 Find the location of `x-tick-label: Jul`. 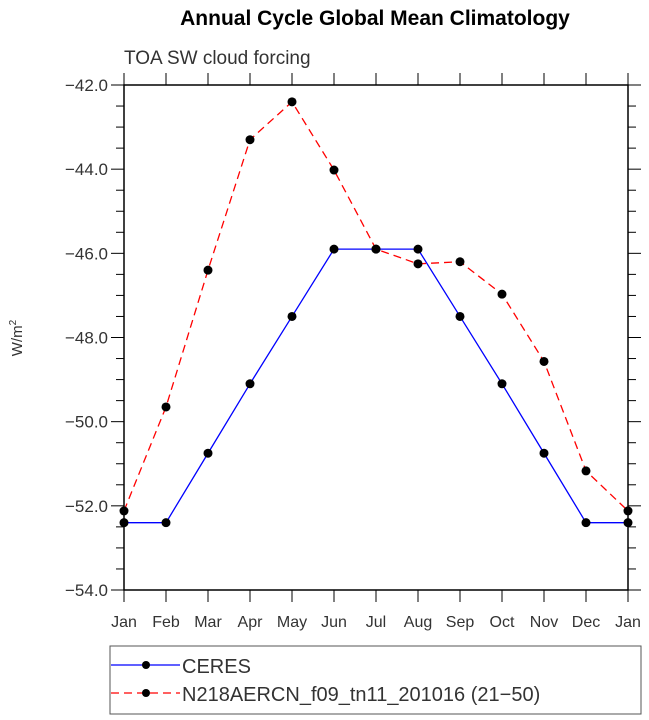

x-tick-label: Jul is located at coordinates (376, 622).